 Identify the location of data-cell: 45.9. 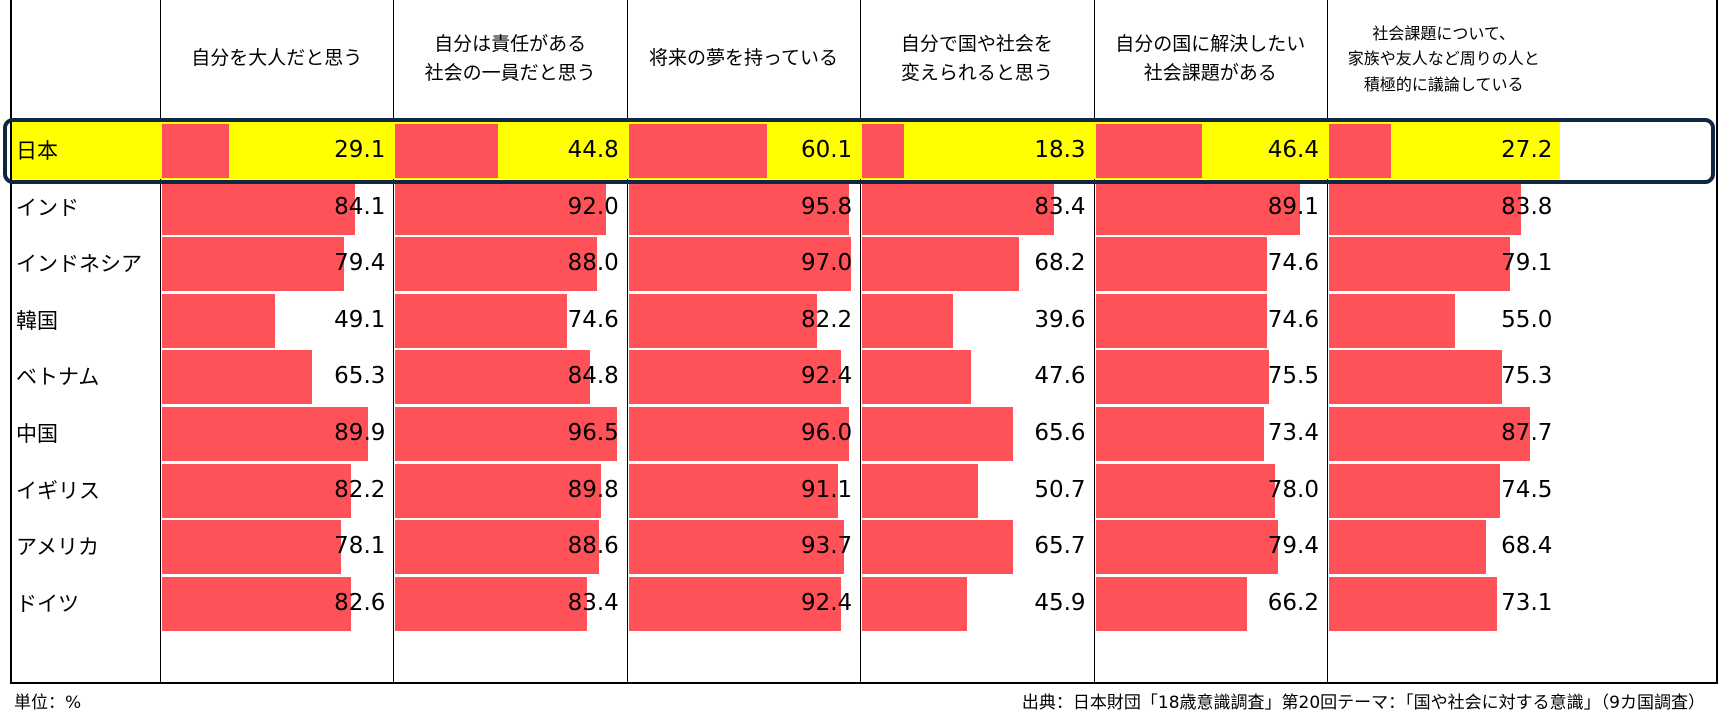
(976, 603).